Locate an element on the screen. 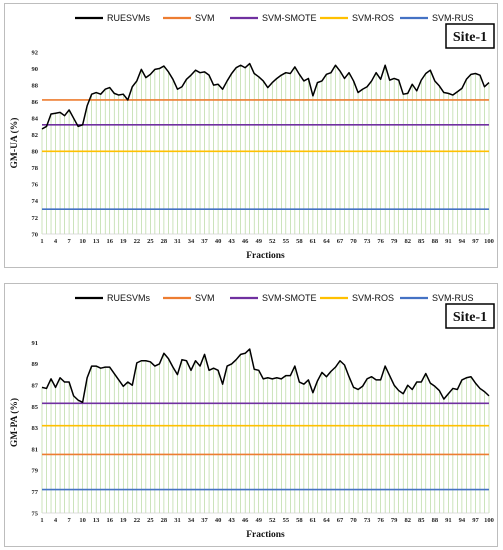 The image size is (503, 550). y-tick-label: 90 is located at coordinates (35, 69).